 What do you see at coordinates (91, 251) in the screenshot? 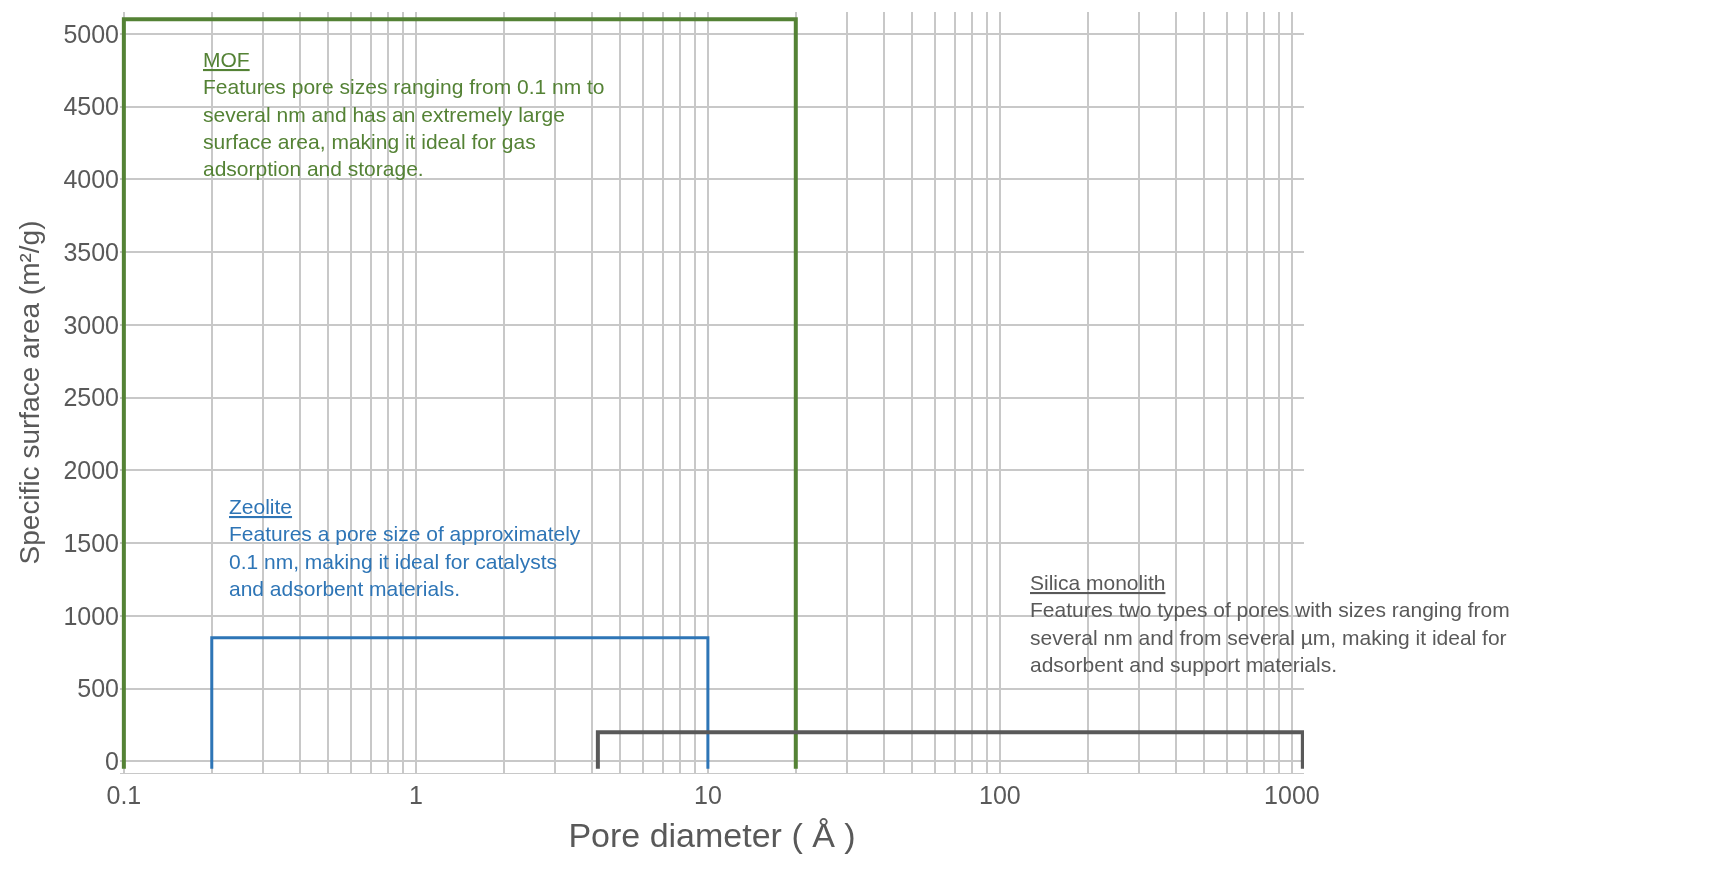
I see `y-tick-label: 3500` at bounding box center [91, 251].